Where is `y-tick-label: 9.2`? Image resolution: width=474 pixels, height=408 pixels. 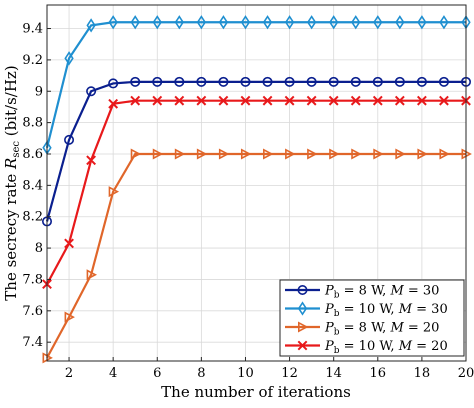 y-tick-label: 9.2 is located at coordinates (32, 60).